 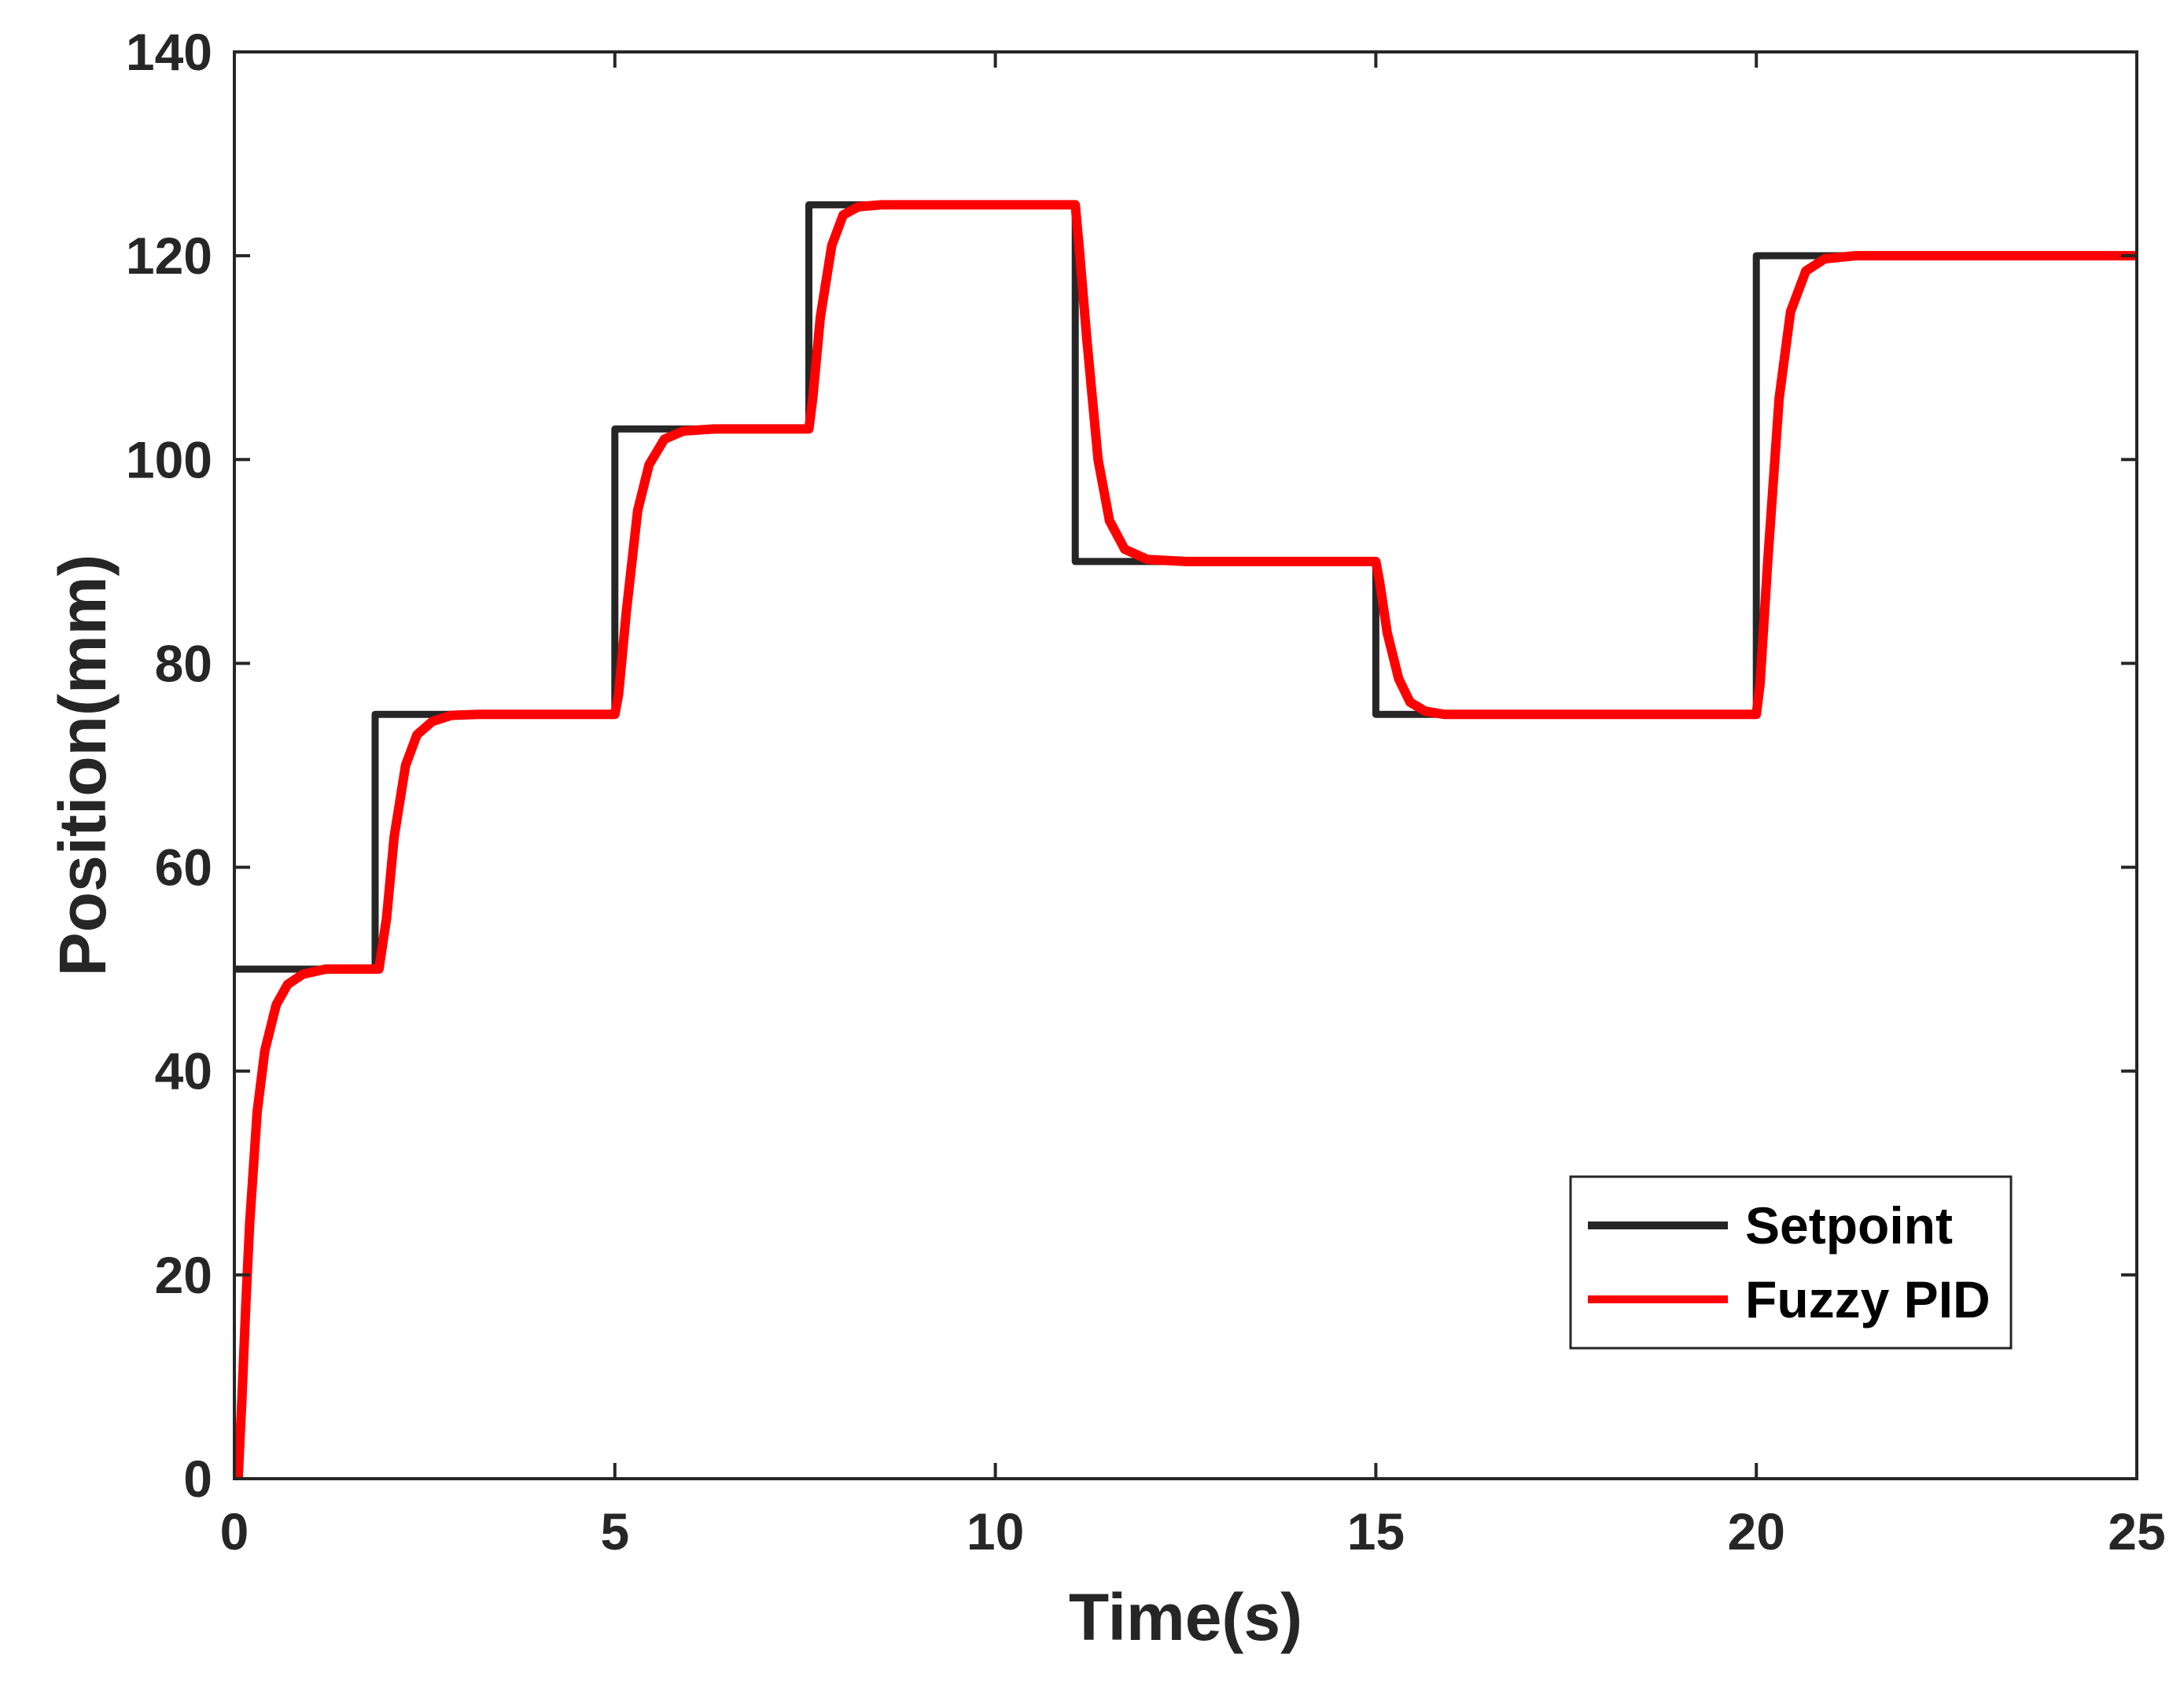 What do you see at coordinates (183, 663) in the screenshot?
I see `y-tick-label: 80` at bounding box center [183, 663].